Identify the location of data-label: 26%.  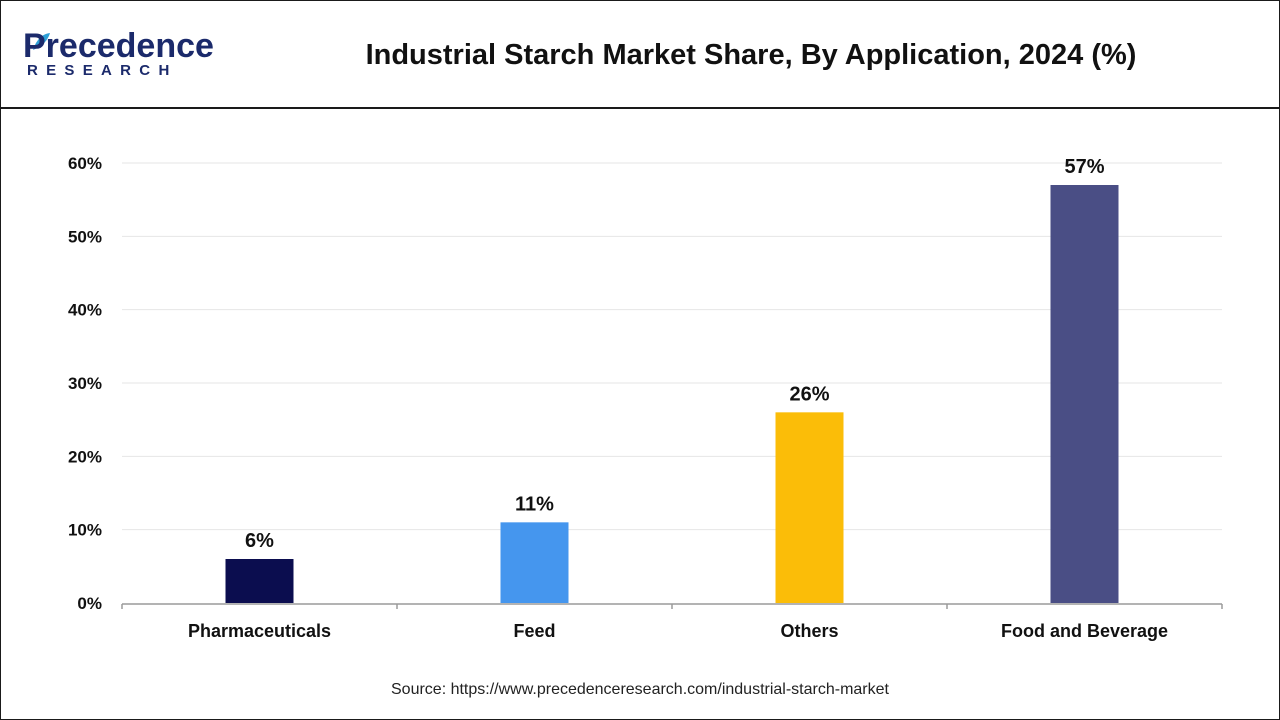
(809, 394).